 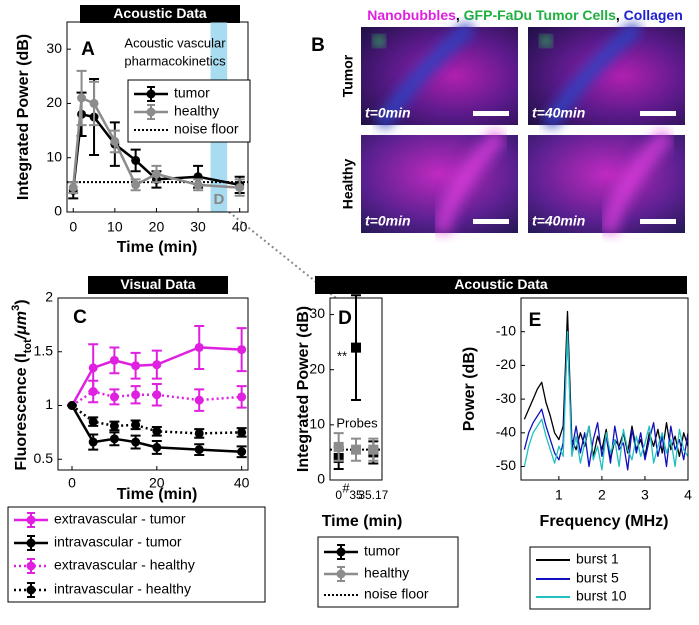 What do you see at coordinates (44, 458) in the screenshot?
I see `y-tick-label: 0.5` at bounding box center [44, 458].